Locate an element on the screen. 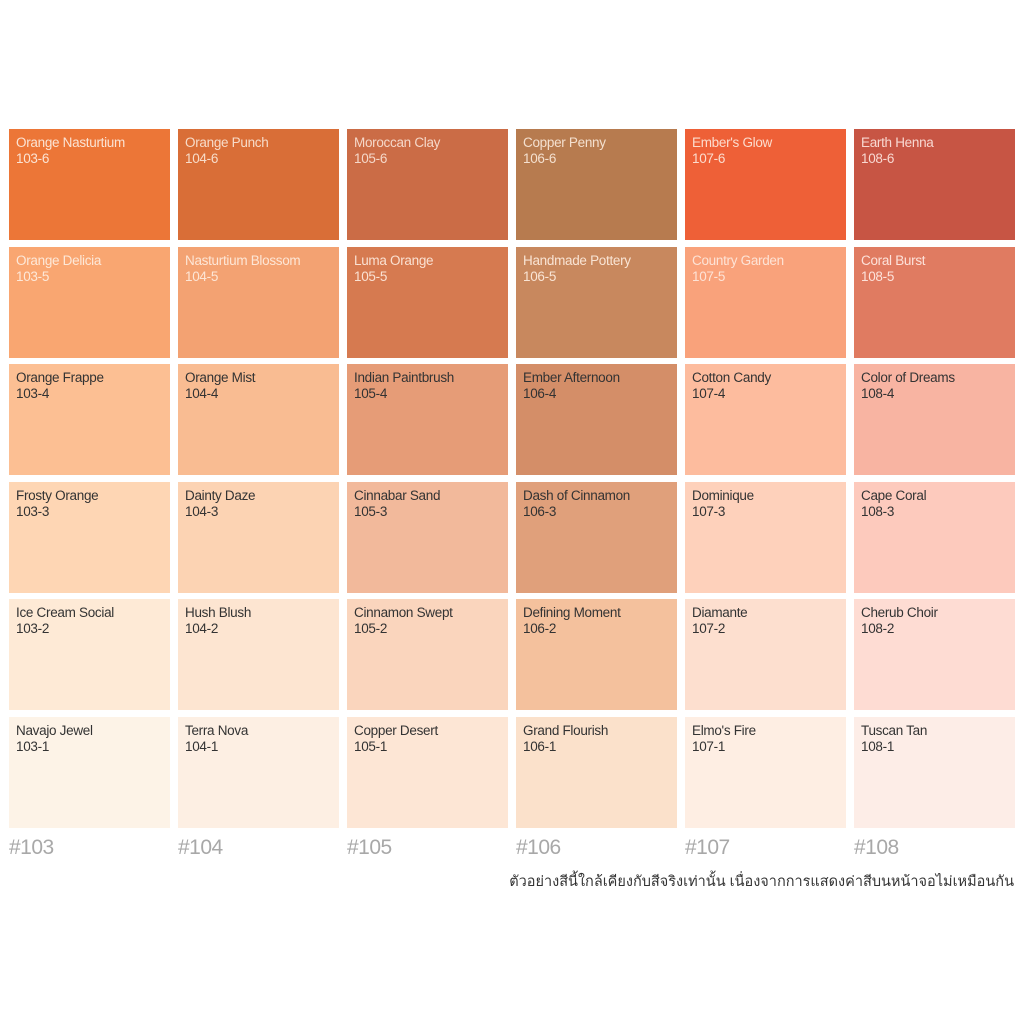 Image resolution: width=1024 pixels, height=1024 pixels. swatch-name: Cape Coral is located at coordinates (894, 495).